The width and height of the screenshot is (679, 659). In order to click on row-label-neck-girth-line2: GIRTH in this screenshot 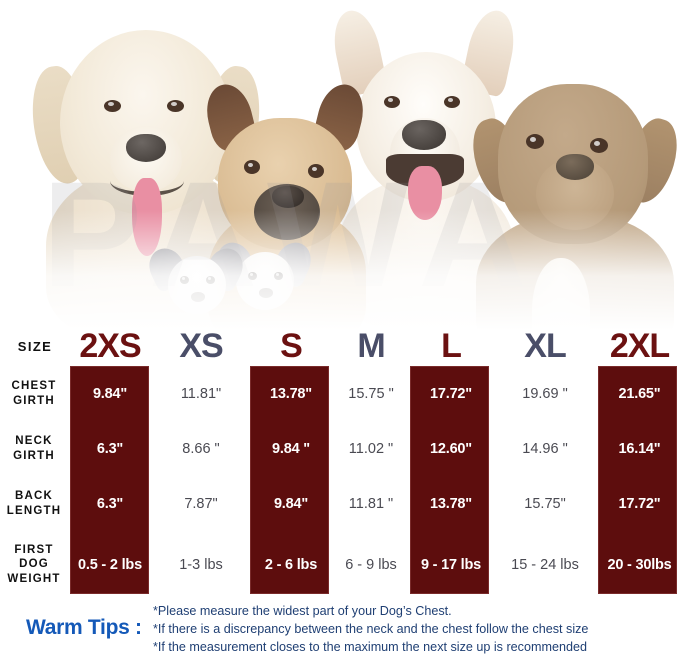, I will do `click(34, 455)`.